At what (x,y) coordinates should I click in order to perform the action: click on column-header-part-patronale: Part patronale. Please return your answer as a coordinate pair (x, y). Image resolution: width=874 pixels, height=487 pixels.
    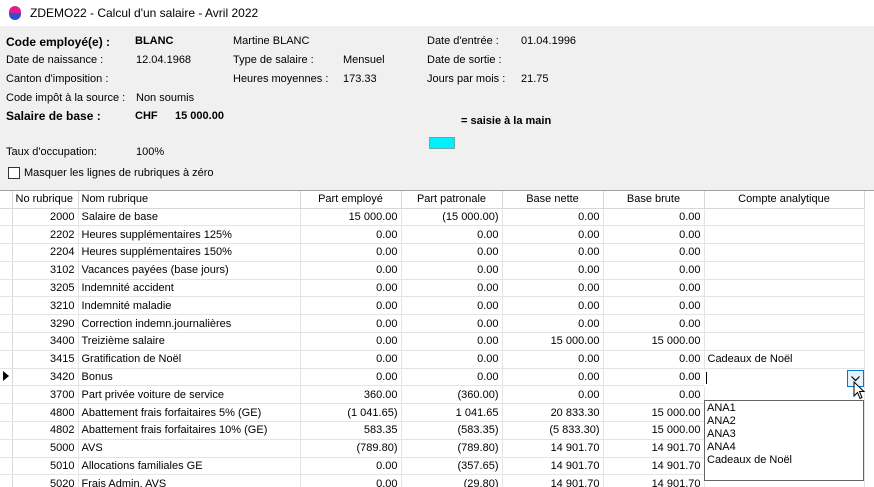
    Looking at the image, I should click on (452, 200).